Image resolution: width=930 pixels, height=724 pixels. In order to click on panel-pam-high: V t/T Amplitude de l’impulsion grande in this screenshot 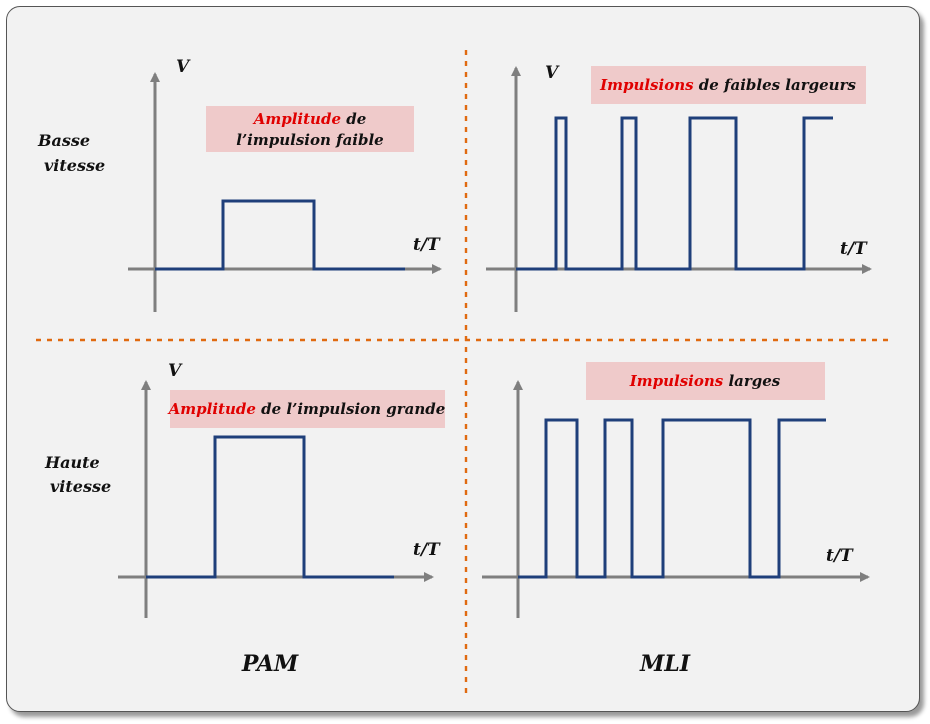, I will do `click(281, 489)`.